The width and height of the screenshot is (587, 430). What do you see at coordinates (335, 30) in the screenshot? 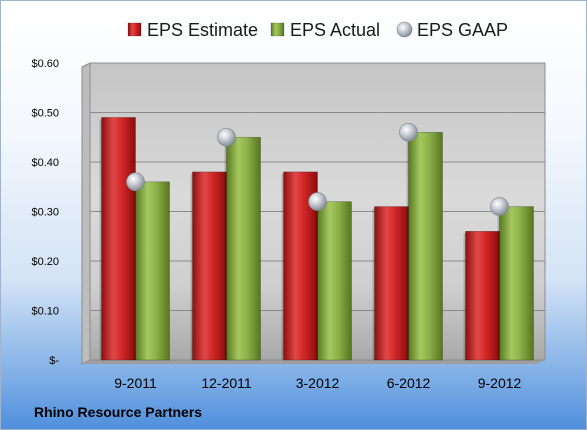
I see `legend-label: EPS Actual` at bounding box center [335, 30].